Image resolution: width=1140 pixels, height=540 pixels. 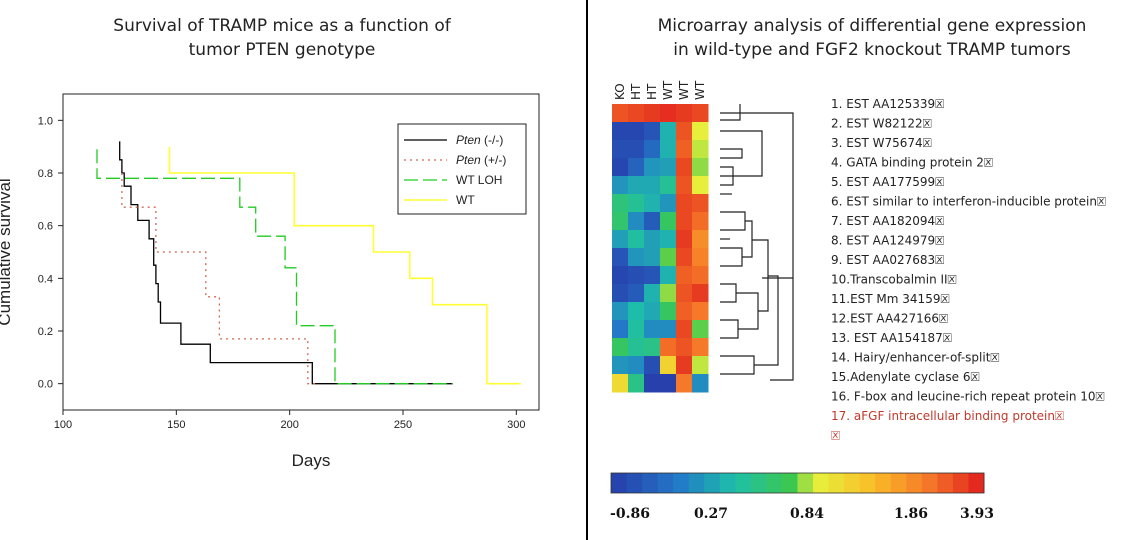 I want to click on y-tick-label: 0.2, so click(x=45, y=332).